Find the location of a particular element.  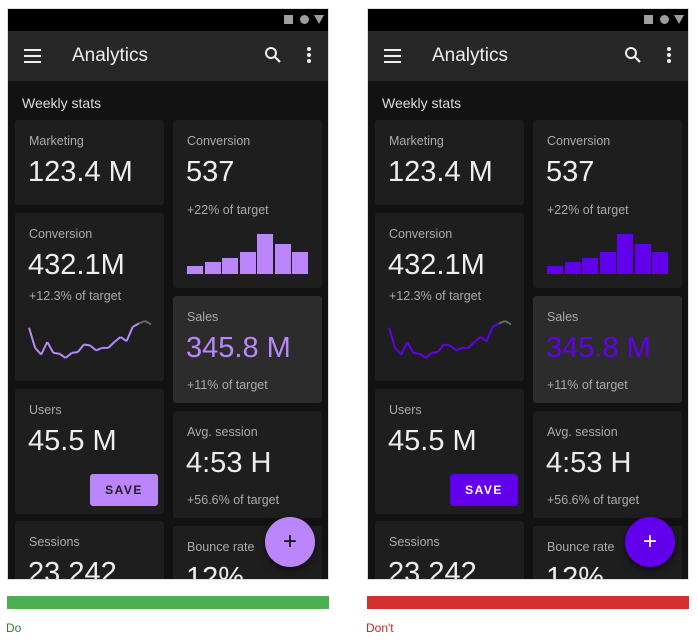

section-title: Weekly stats is located at coordinates (62, 103).